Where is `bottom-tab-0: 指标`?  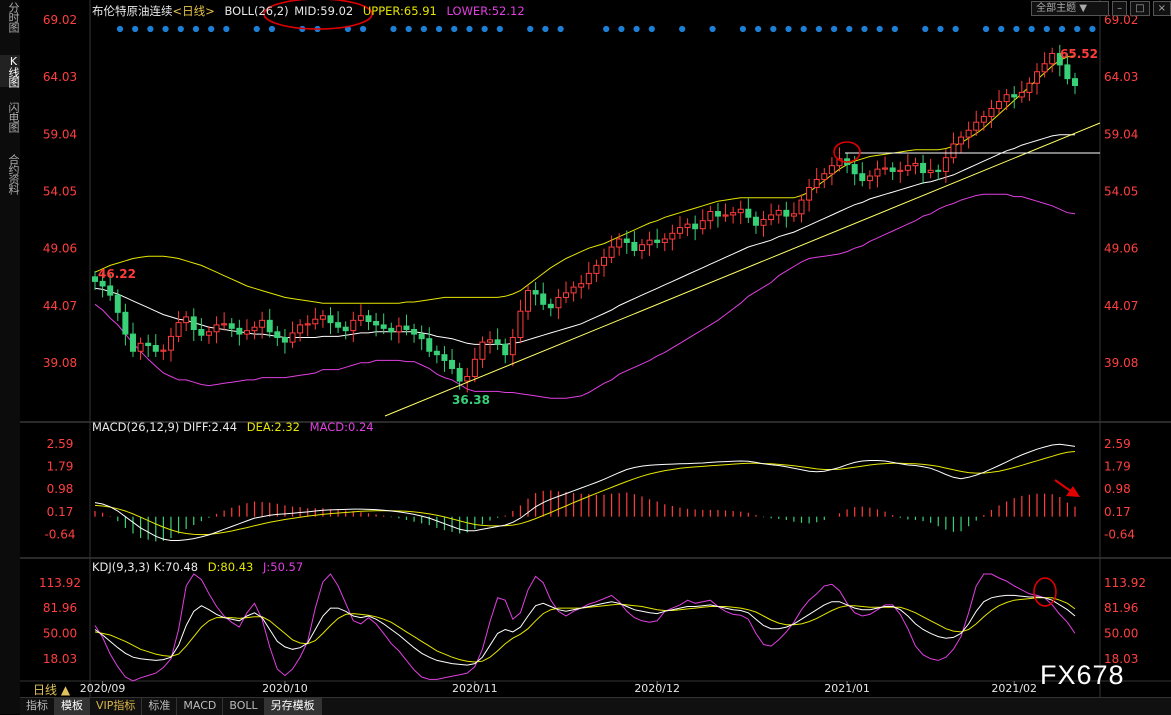 bottom-tab-0: 指标 is located at coordinates (37, 706).